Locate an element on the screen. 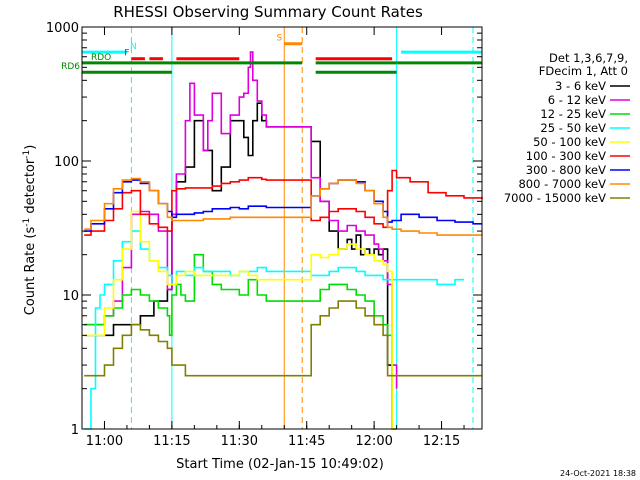  x-tick-label-1: 11:15 is located at coordinates (171, 441).